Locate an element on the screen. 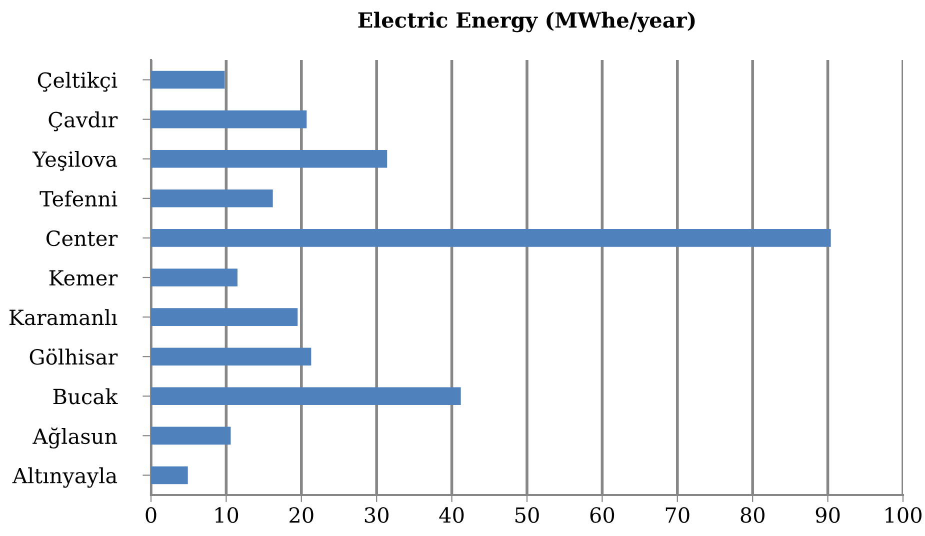 Image resolution: width=925 pixels, height=536 pixels. x-tick-label: 0 is located at coordinates (151, 515).